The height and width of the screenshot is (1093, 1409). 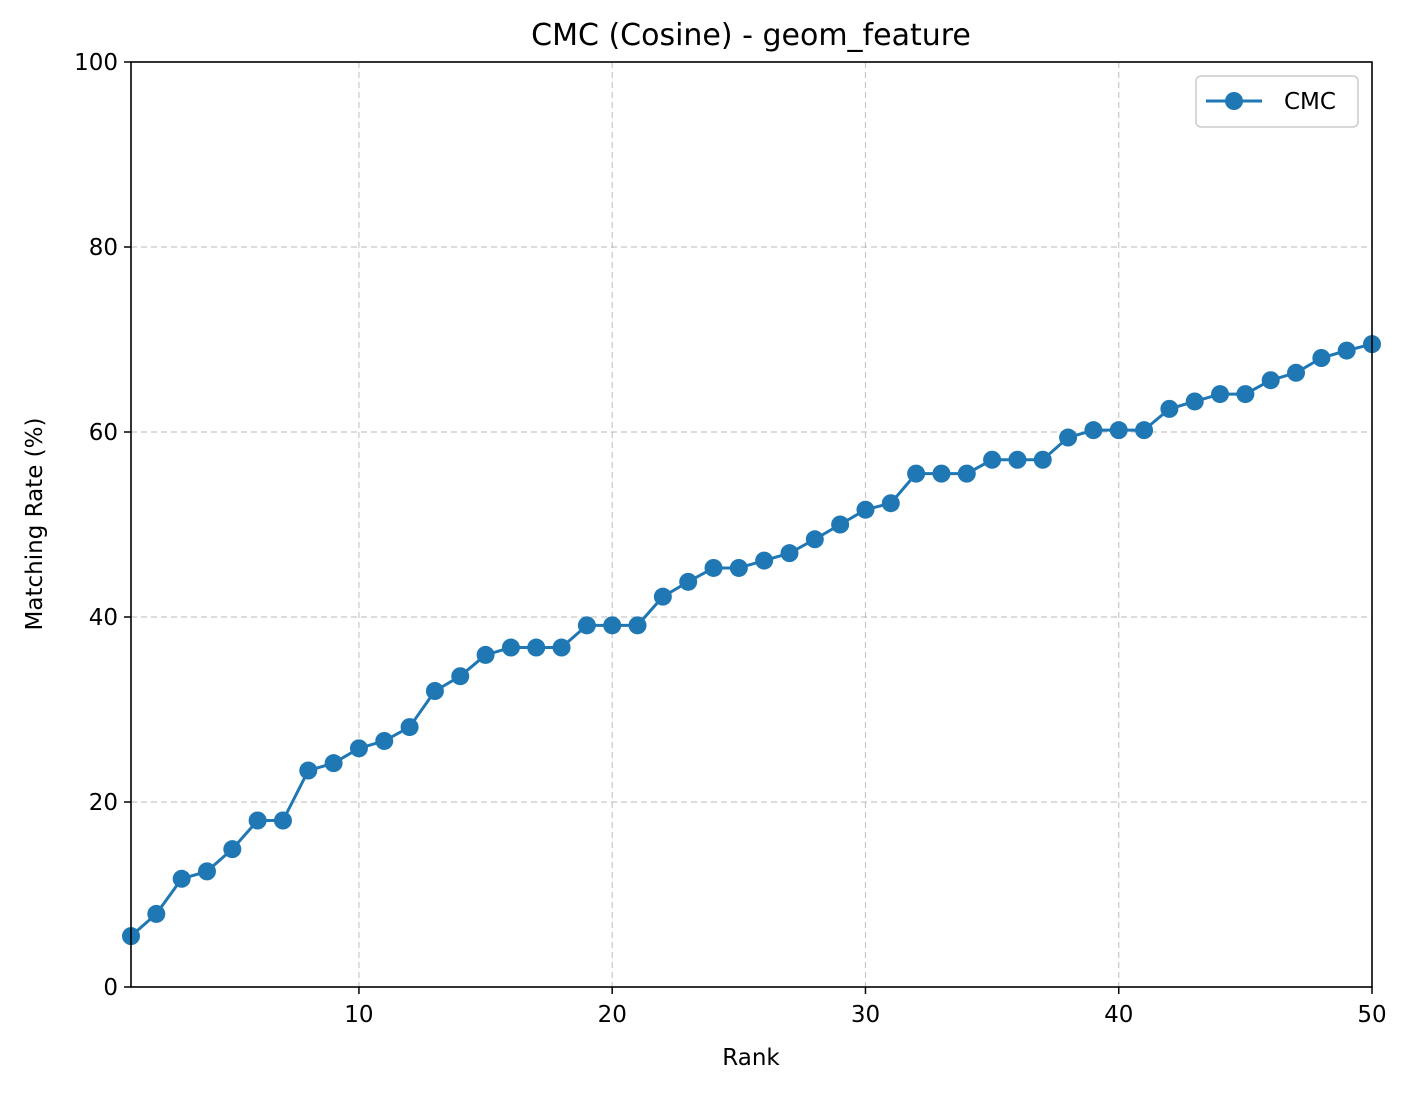 What do you see at coordinates (1371, 1015) in the screenshot?
I see `x-tick-label: 50` at bounding box center [1371, 1015].